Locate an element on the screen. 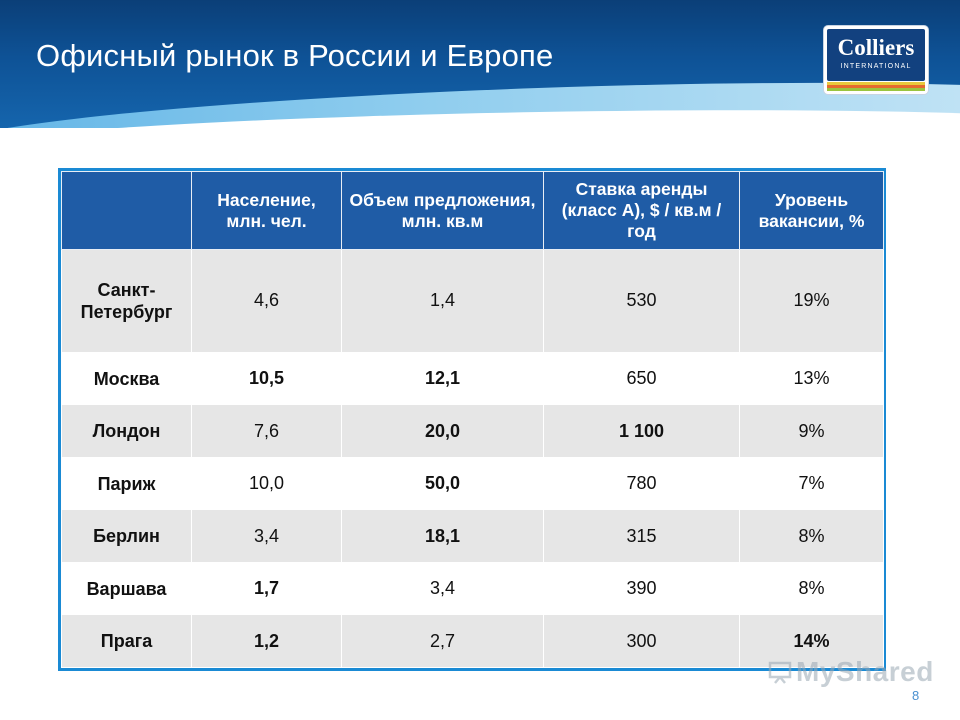 This screenshot has width=960, height=720. cell-population: 10,5 is located at coordinates (266, 378).